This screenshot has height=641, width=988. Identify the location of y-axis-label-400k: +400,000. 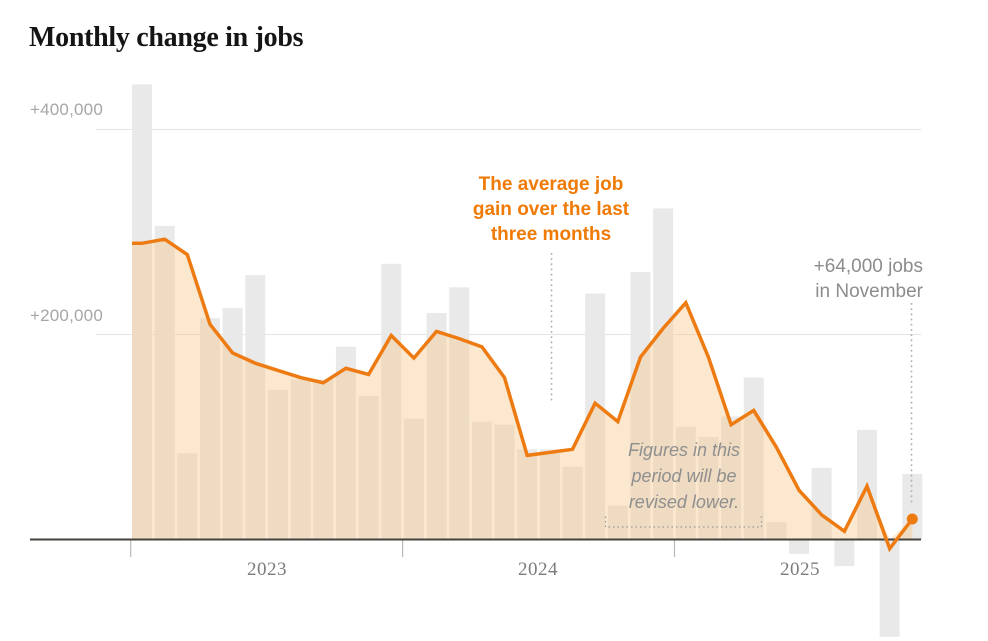
(66, 109).